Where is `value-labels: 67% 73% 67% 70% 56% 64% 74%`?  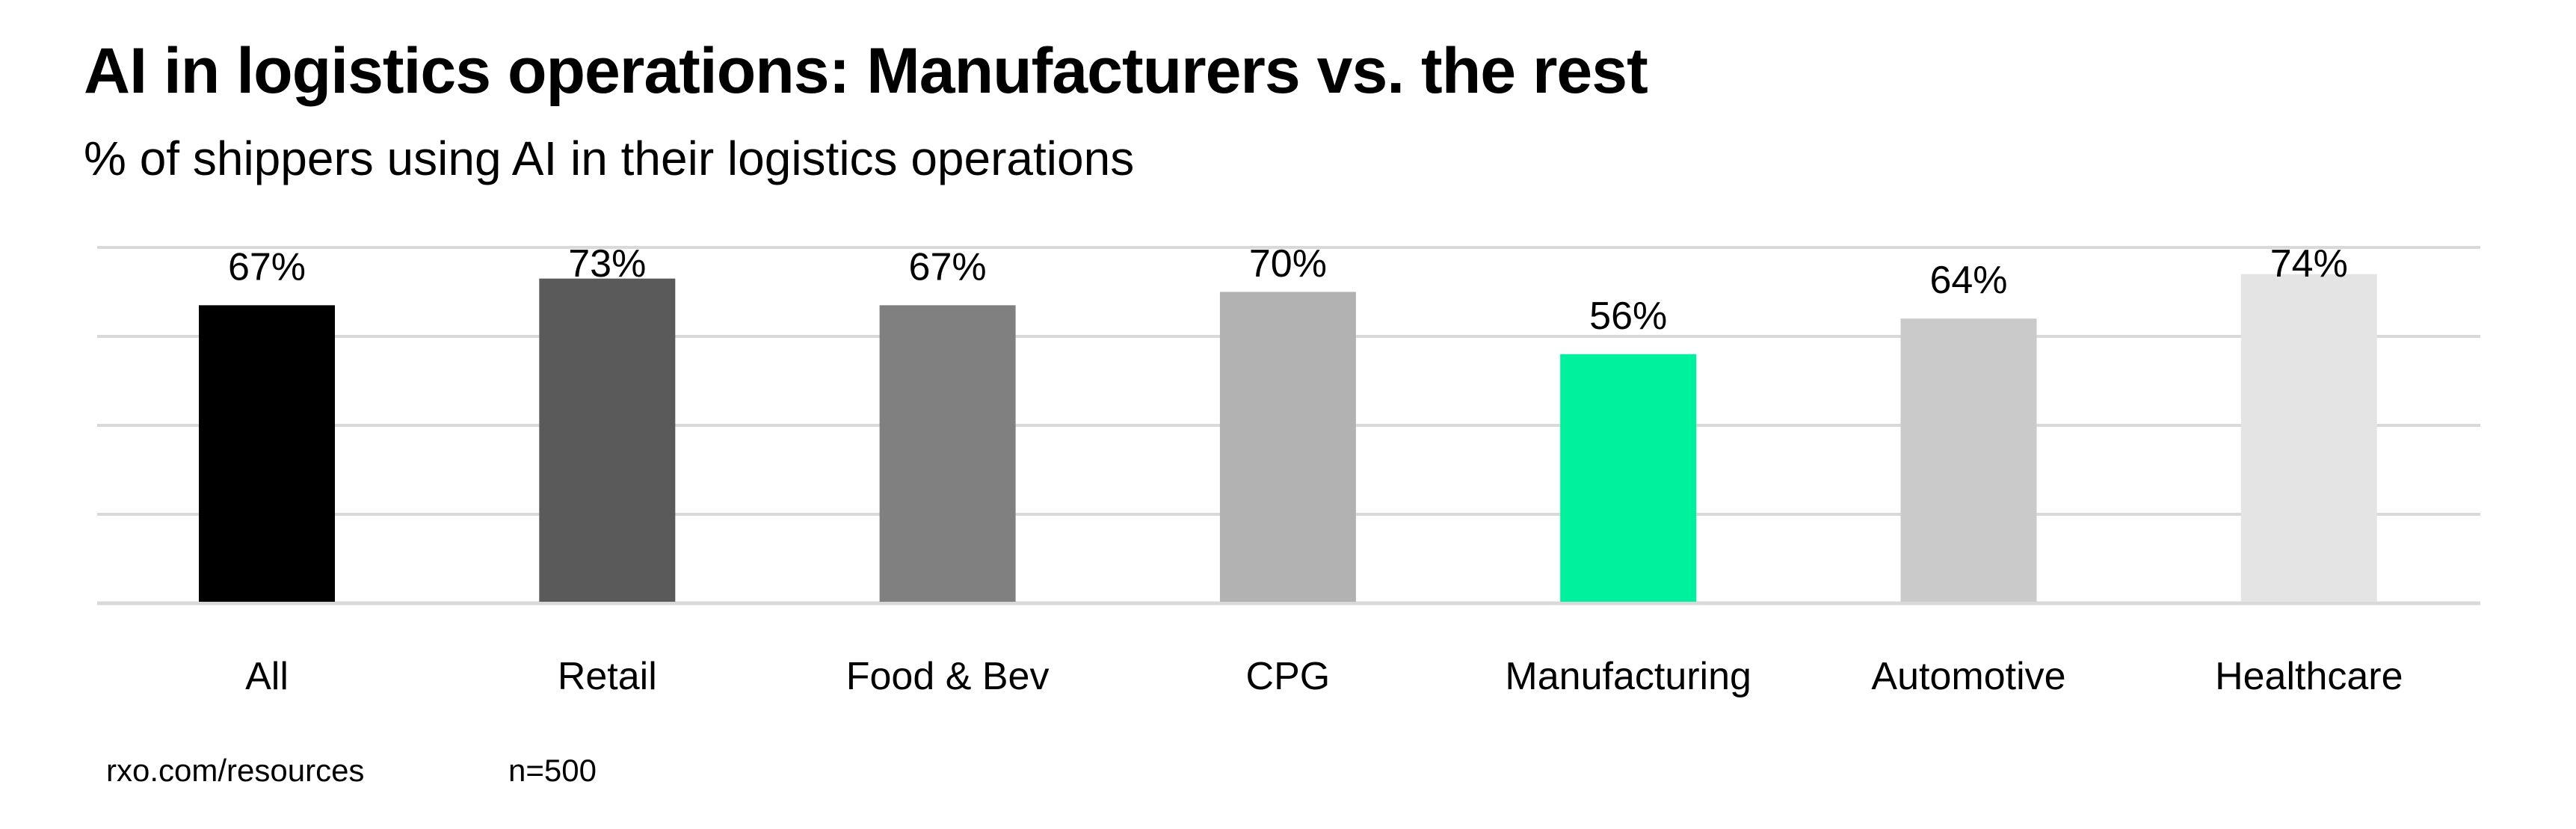 value-labels: 67% 73% 67% 70% 56% 64% 74% is located at coordinates (1288, 290).